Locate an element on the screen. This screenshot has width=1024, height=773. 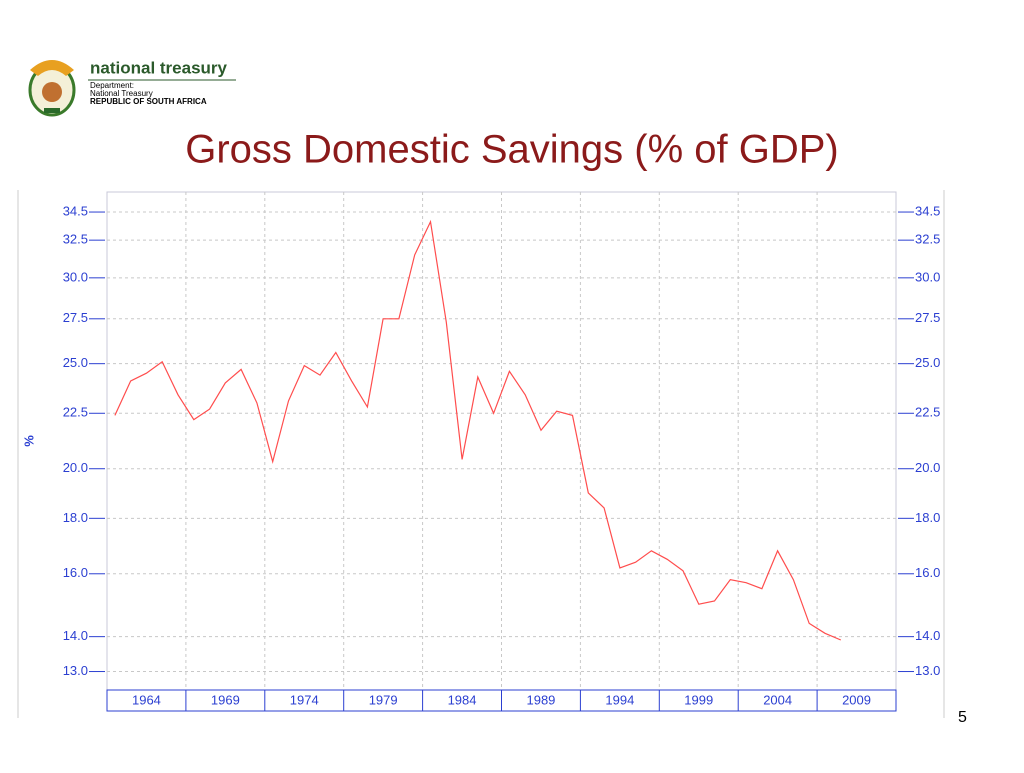
y-tick-label: 25.0 is located at coordinates (75, 362).